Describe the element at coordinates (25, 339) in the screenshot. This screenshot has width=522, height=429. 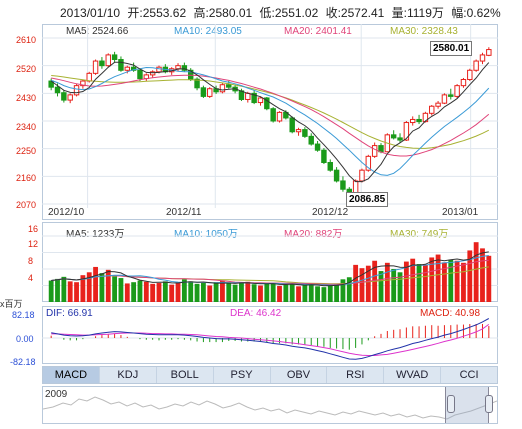
I see `macd-y-tick: 0.00` at that location.